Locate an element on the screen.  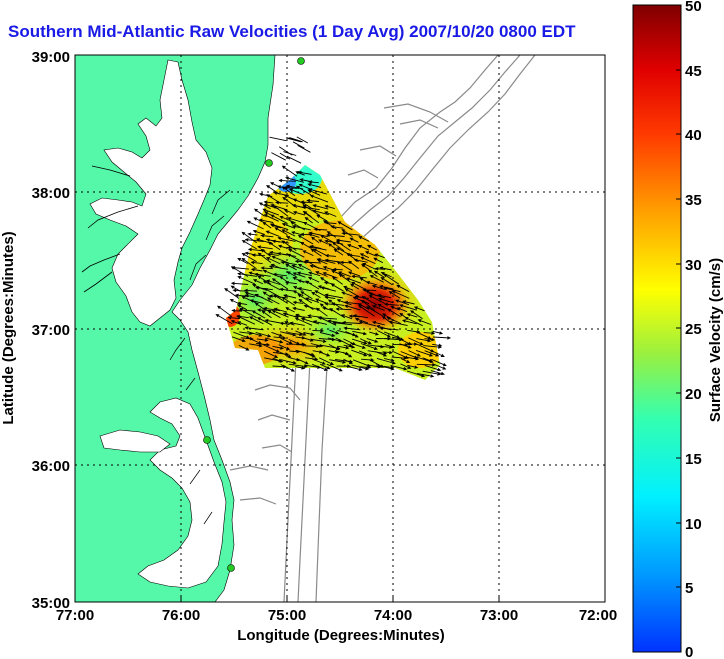
x-ticks is located at coordinates (340, 599).